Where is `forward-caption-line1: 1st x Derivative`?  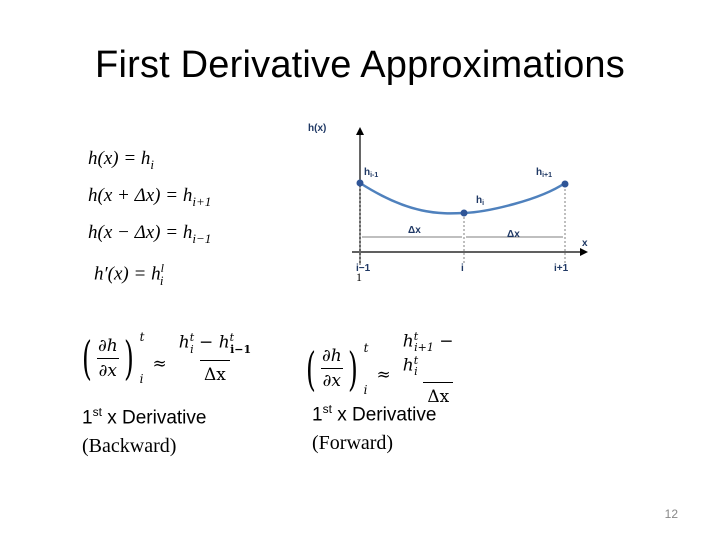 forward-caption-line1: 1st x Derivative is located at coordinates (374, 414).